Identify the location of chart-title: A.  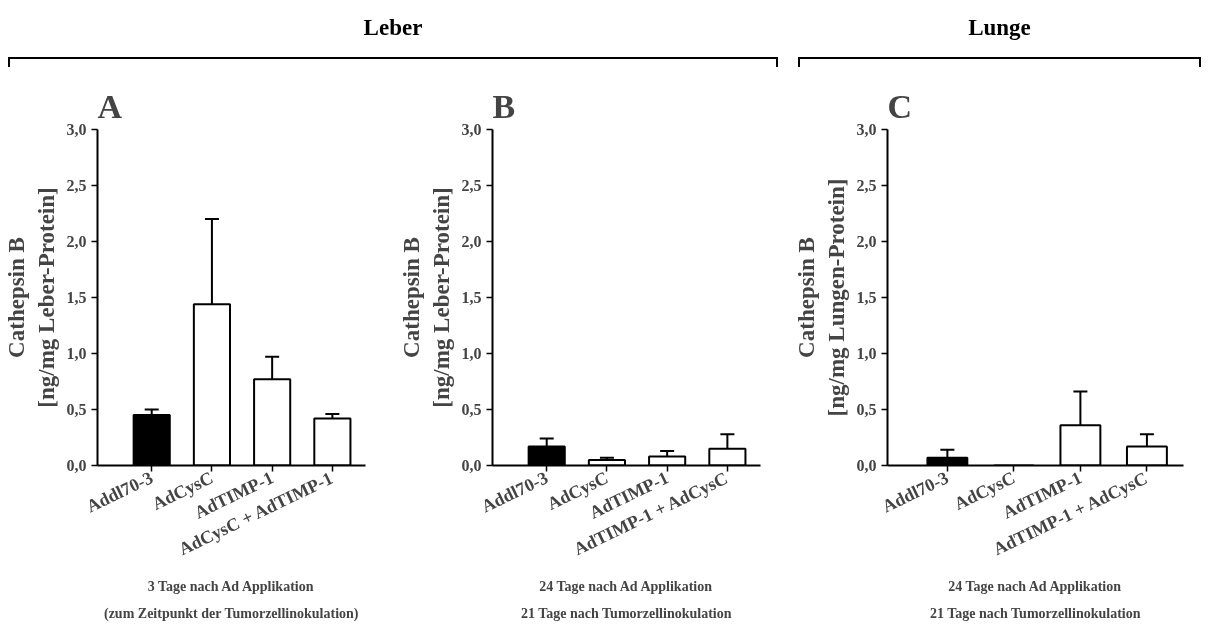
(110, 106).